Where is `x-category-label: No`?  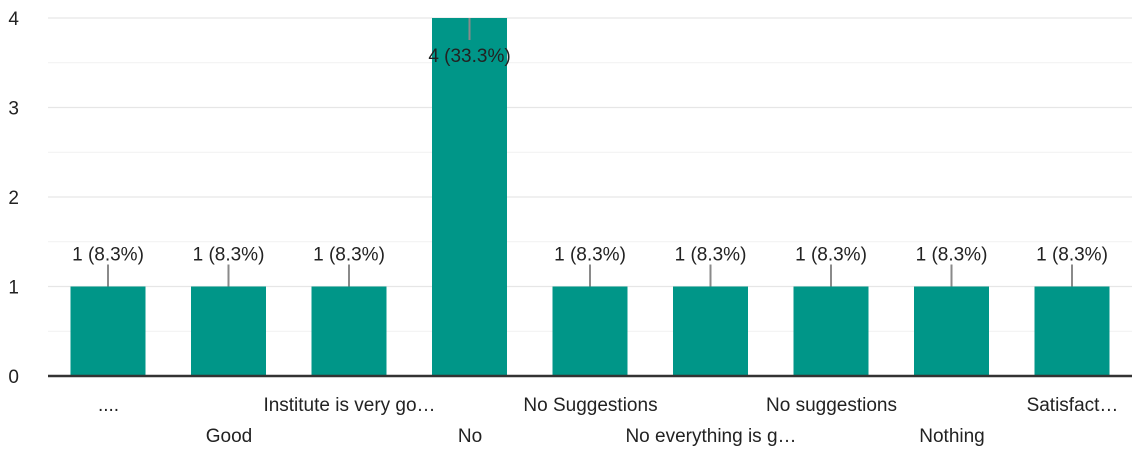 x-category-label: No is located at coordinates (470, 436).